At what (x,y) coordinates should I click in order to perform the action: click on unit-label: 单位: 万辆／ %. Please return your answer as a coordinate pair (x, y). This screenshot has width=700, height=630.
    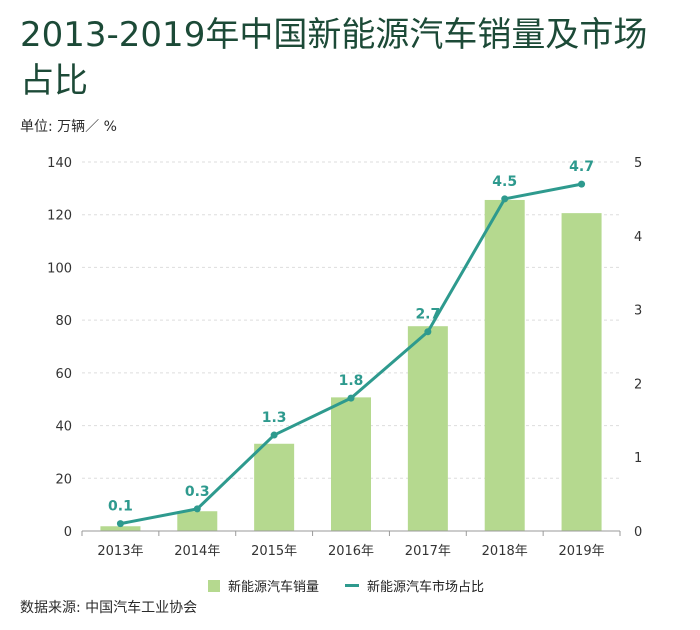
    Looking at the image, I should click on (68, 127).